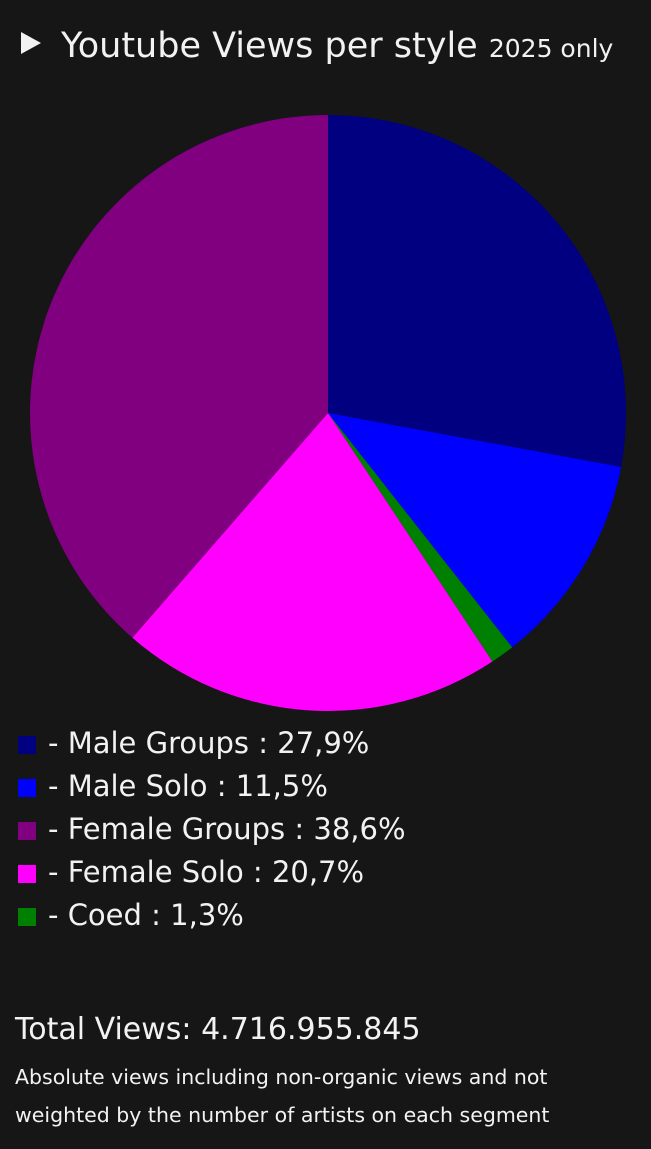 Image resolution: width=651 pixels, height=1149 pixels. I want to click on legend-value: 38,6%, so click(359, 829).